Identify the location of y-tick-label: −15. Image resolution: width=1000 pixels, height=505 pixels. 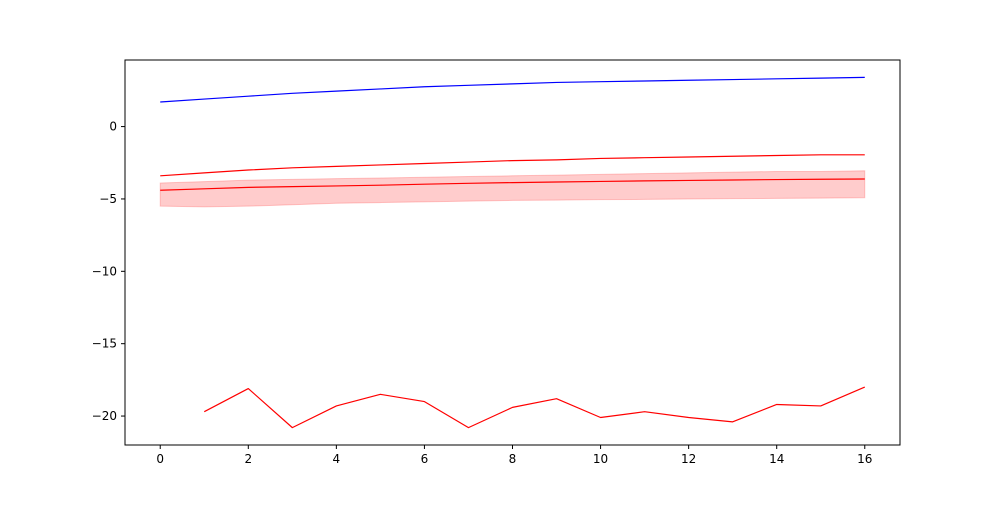
(104, 344).